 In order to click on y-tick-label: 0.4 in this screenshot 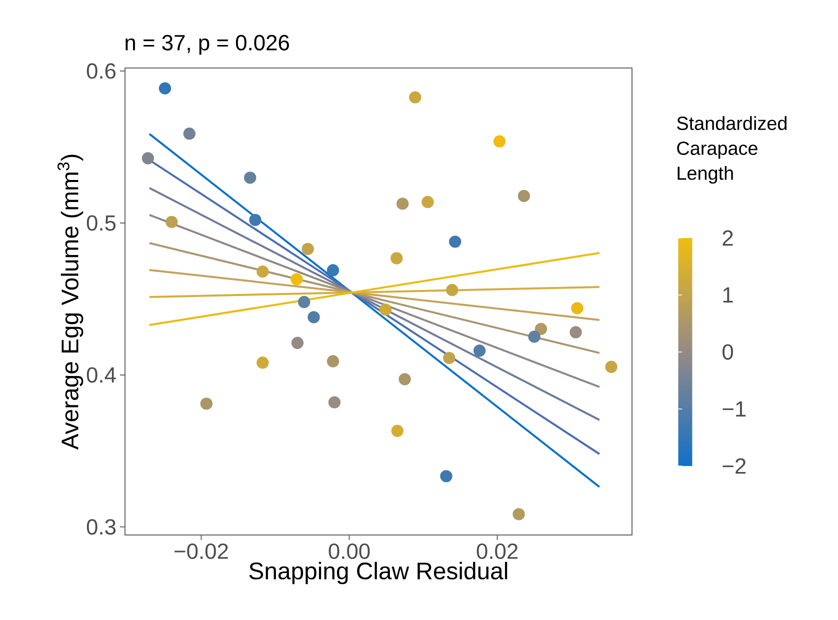, I will do `click(101, 375)`.